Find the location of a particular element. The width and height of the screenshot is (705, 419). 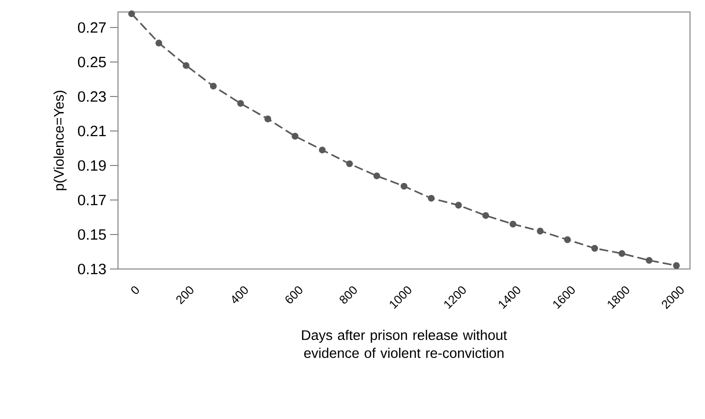

y-tick-label: 0.19 is located at coordinates (92, 165).